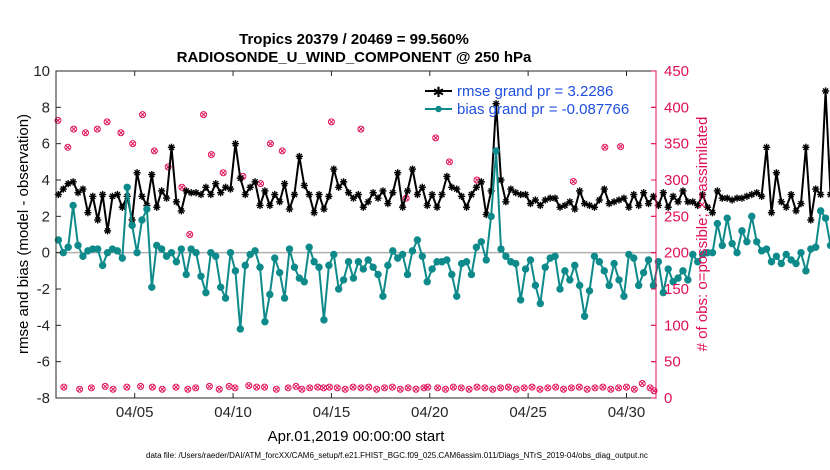  What do you see at coordinates (23, 234) in the screenshot?
I see `y-axis-label-left: rmse and bias (model - observation)` at bounding box center [23, 234].